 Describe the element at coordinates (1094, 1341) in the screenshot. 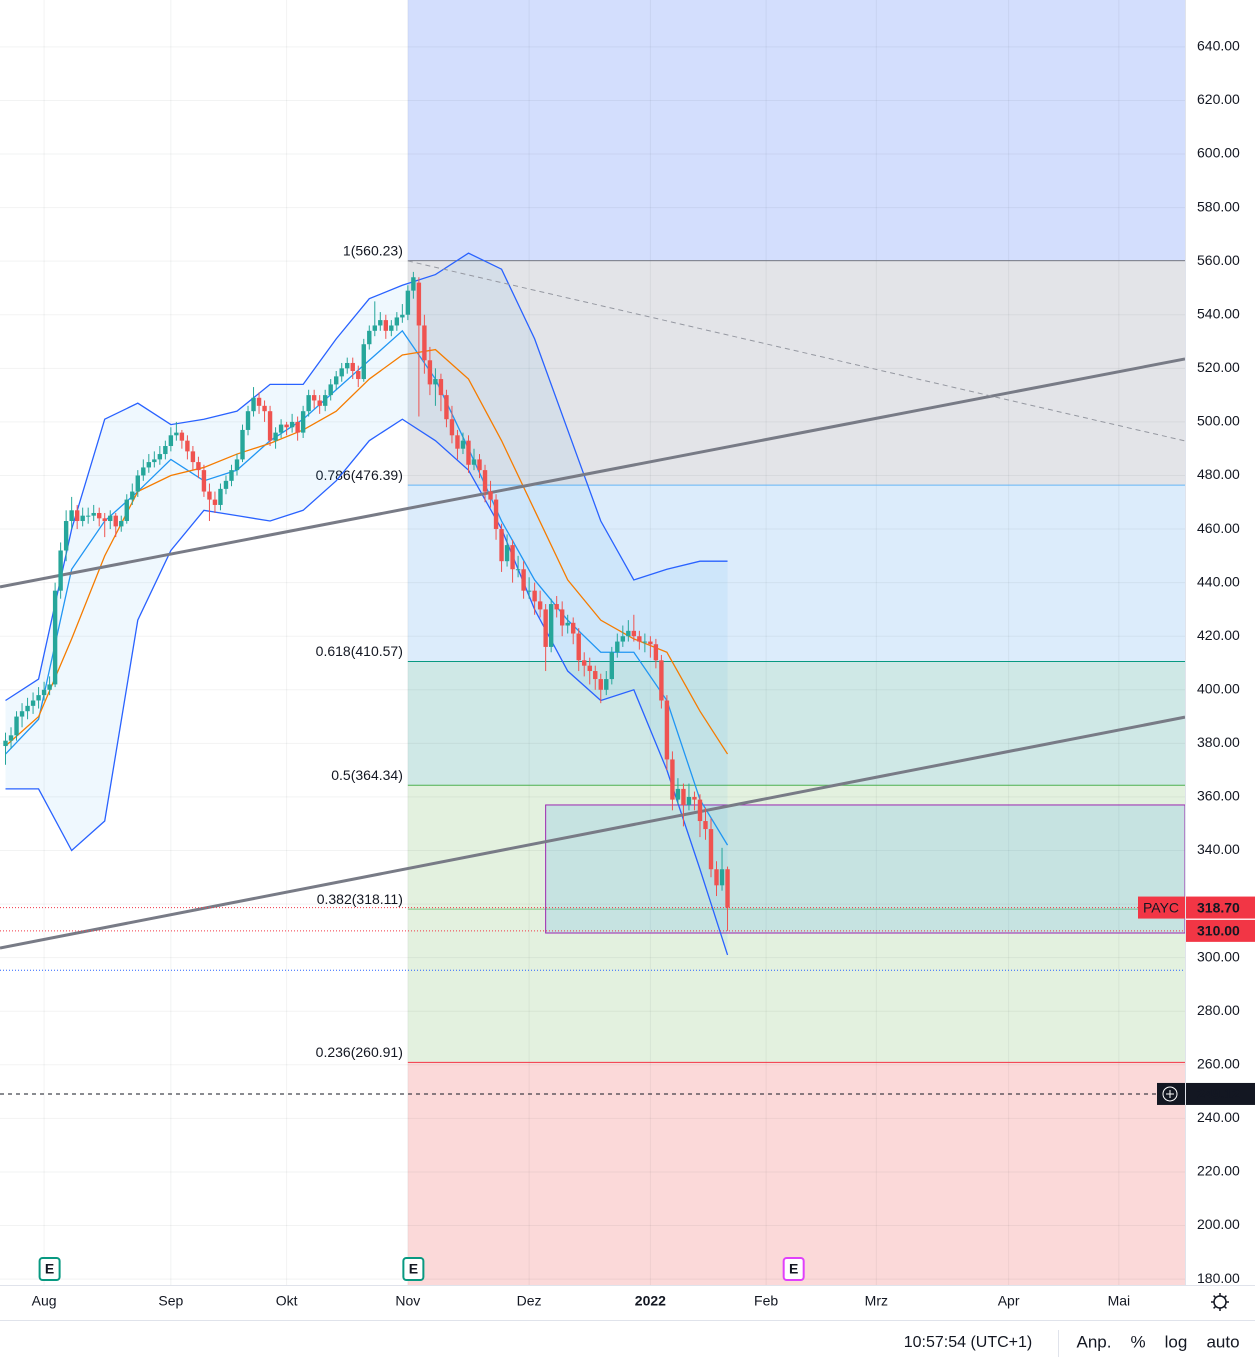

I see `footer-button: Anp.` at that location.